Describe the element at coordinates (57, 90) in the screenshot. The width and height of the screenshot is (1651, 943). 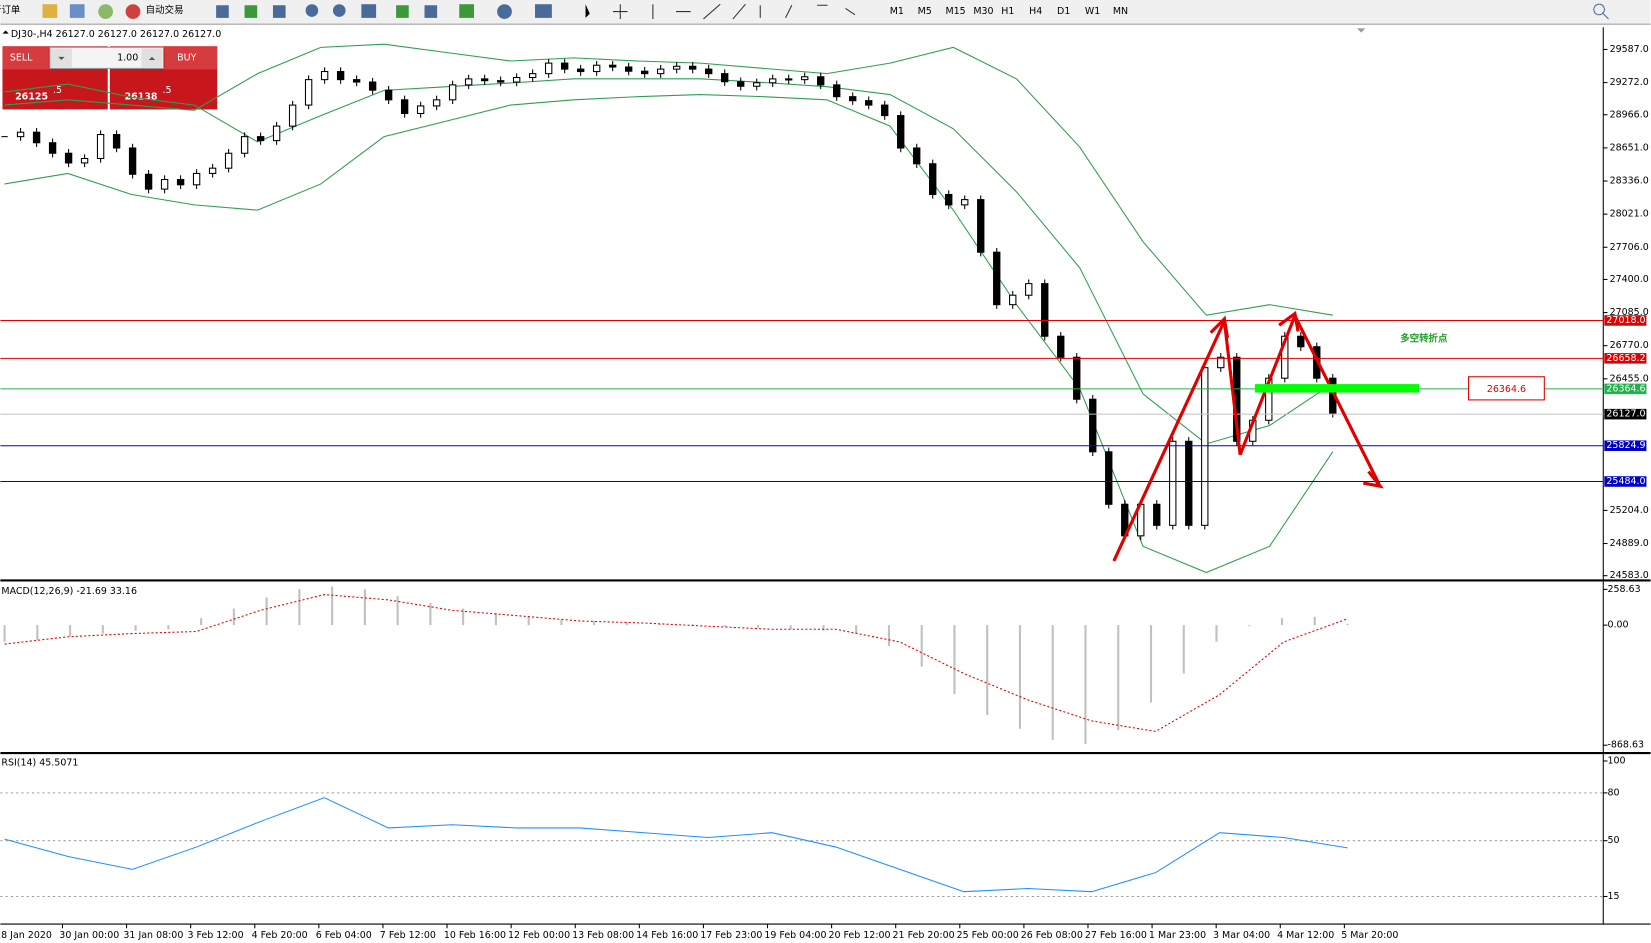
I see `sell-price-pips: .5` at that location.